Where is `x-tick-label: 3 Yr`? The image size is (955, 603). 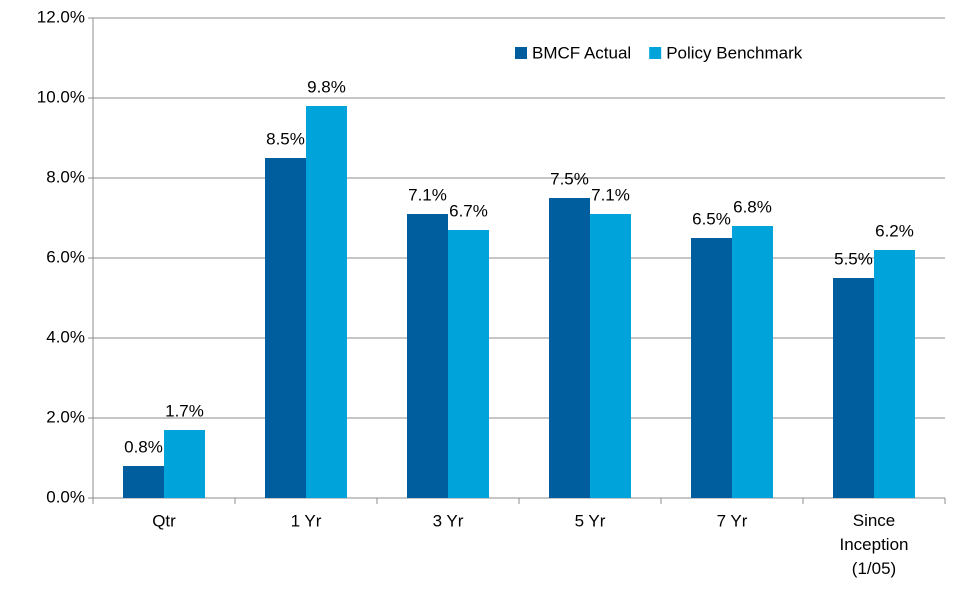 x-tick-label: 3 Yr is located at coordinates (448, 520).